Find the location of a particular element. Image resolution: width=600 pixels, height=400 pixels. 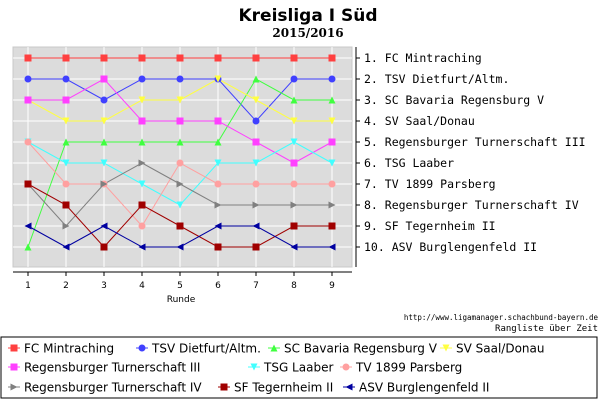

point-s10-r4 is located at coordinates (142, 247).